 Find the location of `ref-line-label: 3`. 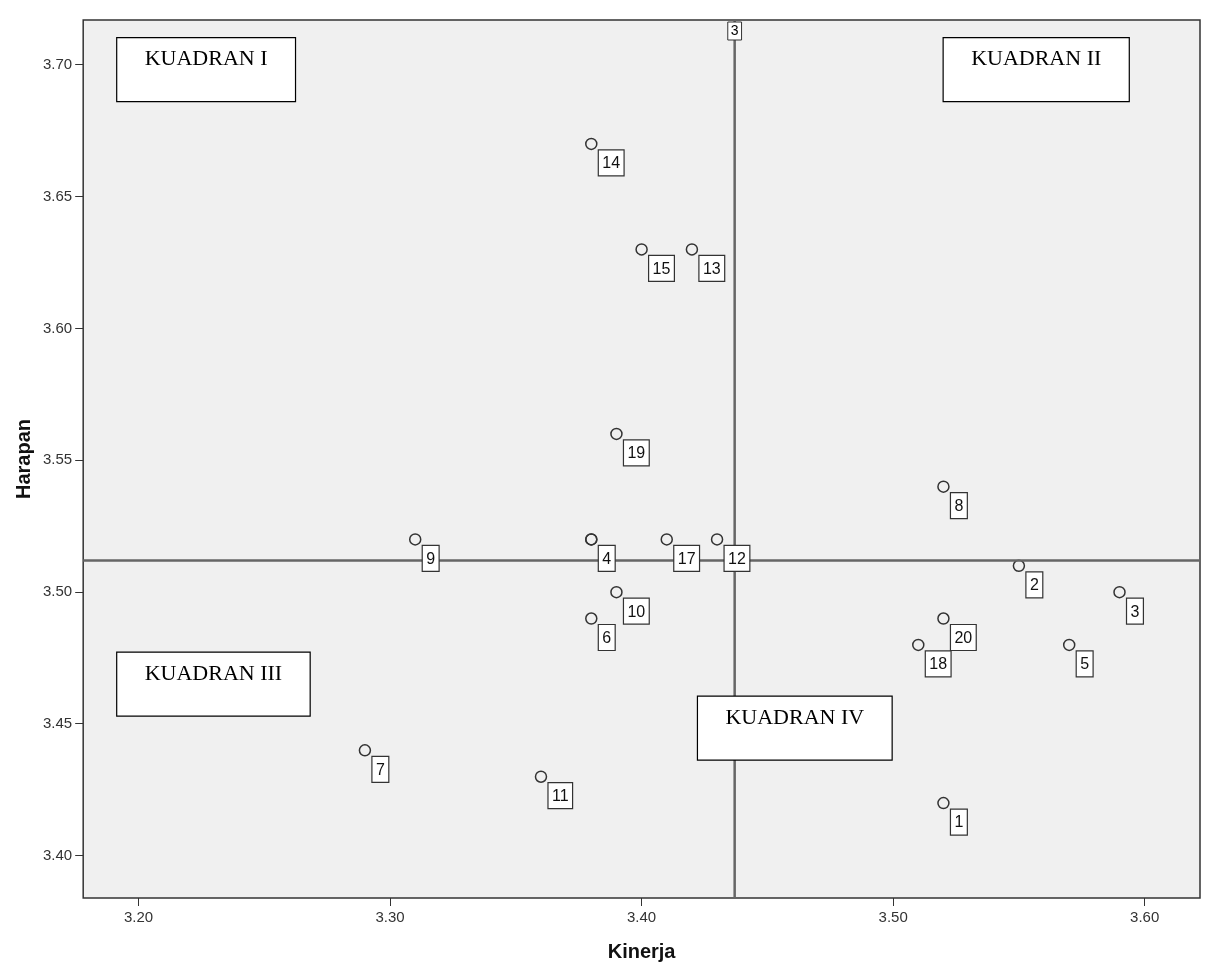

ref-line-label: 3 is located at coordinates (734, 29).